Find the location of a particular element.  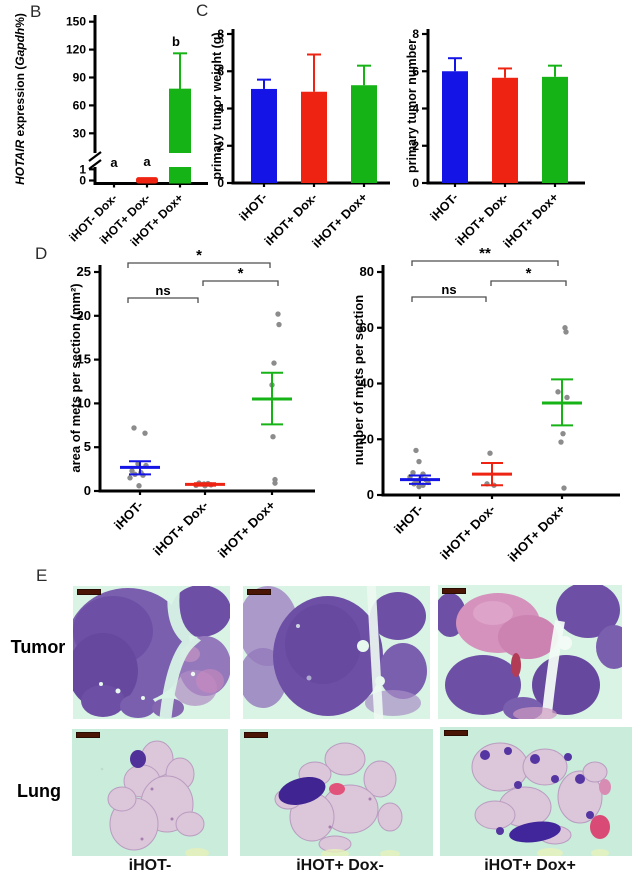

svg-text: 150 is located at coordinates (76, 22).